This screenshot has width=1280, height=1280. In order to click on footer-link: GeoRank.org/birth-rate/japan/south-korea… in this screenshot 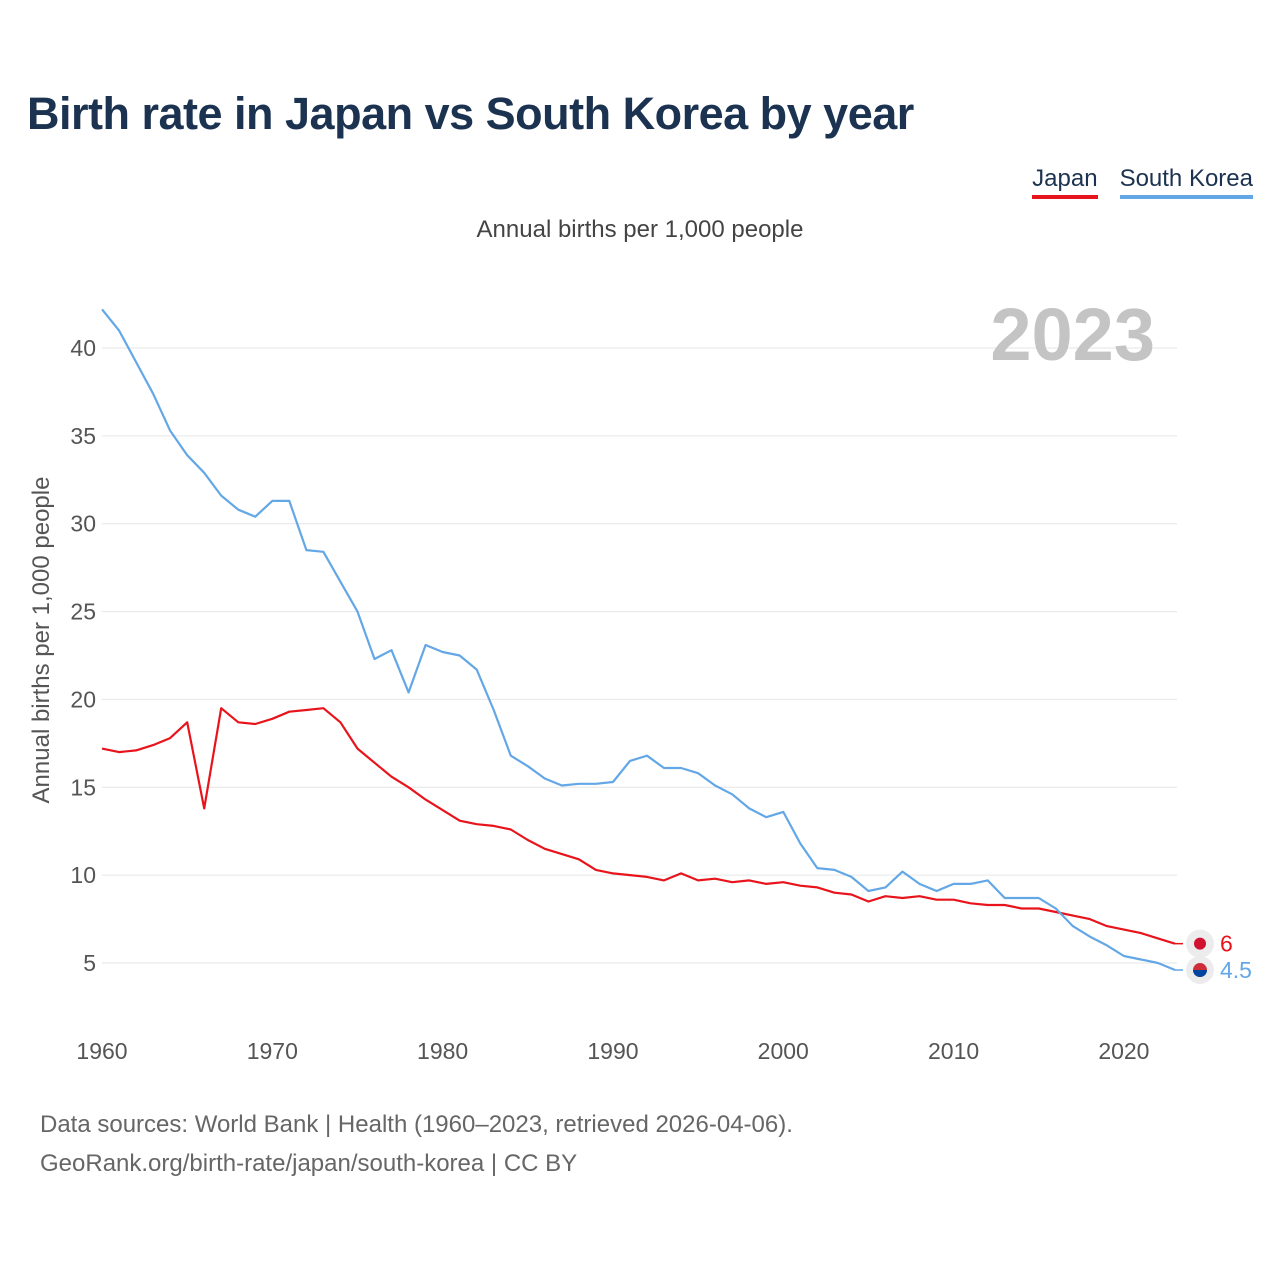, I will do `click(309, 1163)`.